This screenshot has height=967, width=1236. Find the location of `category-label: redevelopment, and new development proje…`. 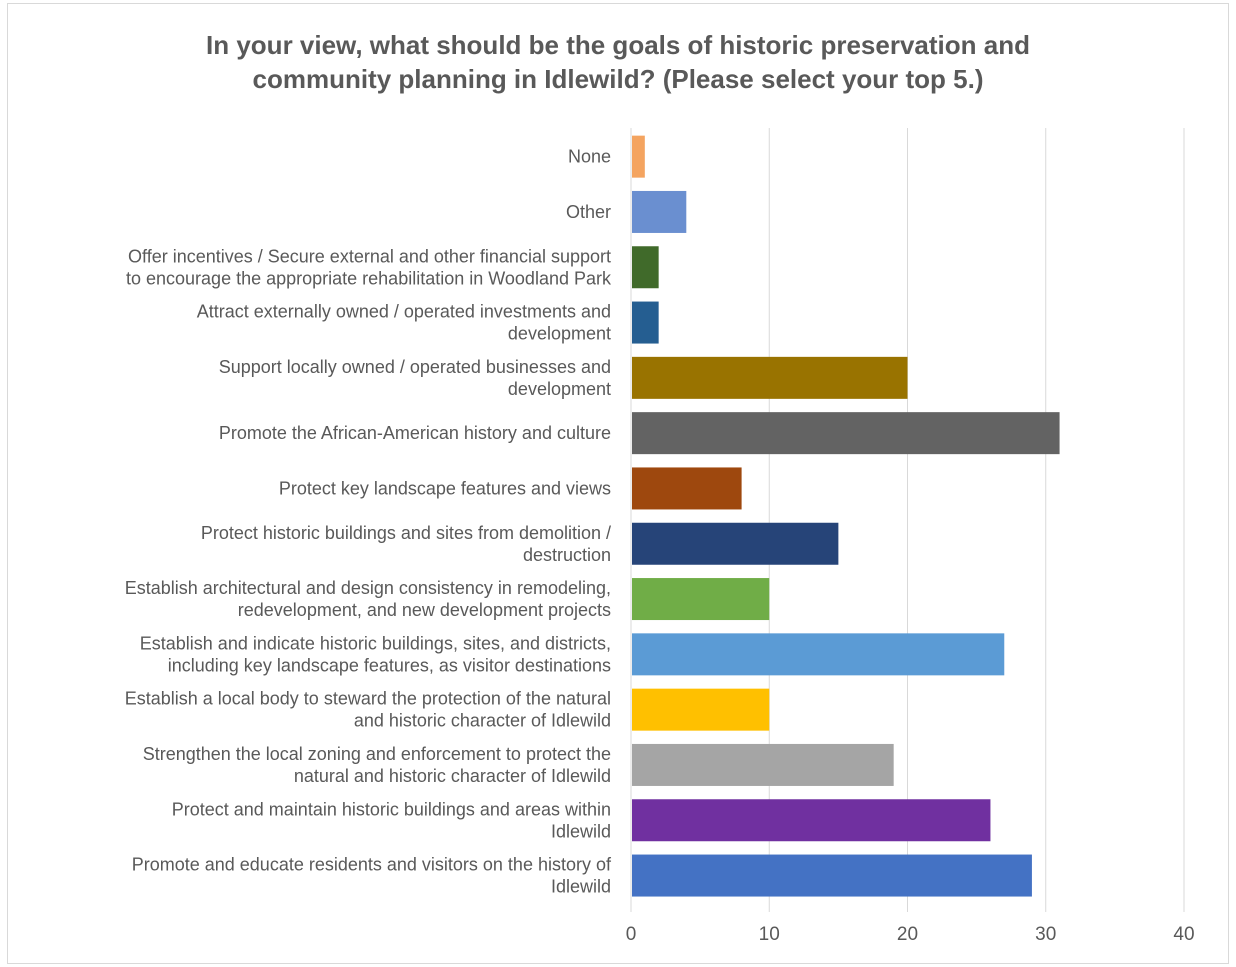

category-label: redevelopment, and new development proje… is located at coordinates (424, 610).